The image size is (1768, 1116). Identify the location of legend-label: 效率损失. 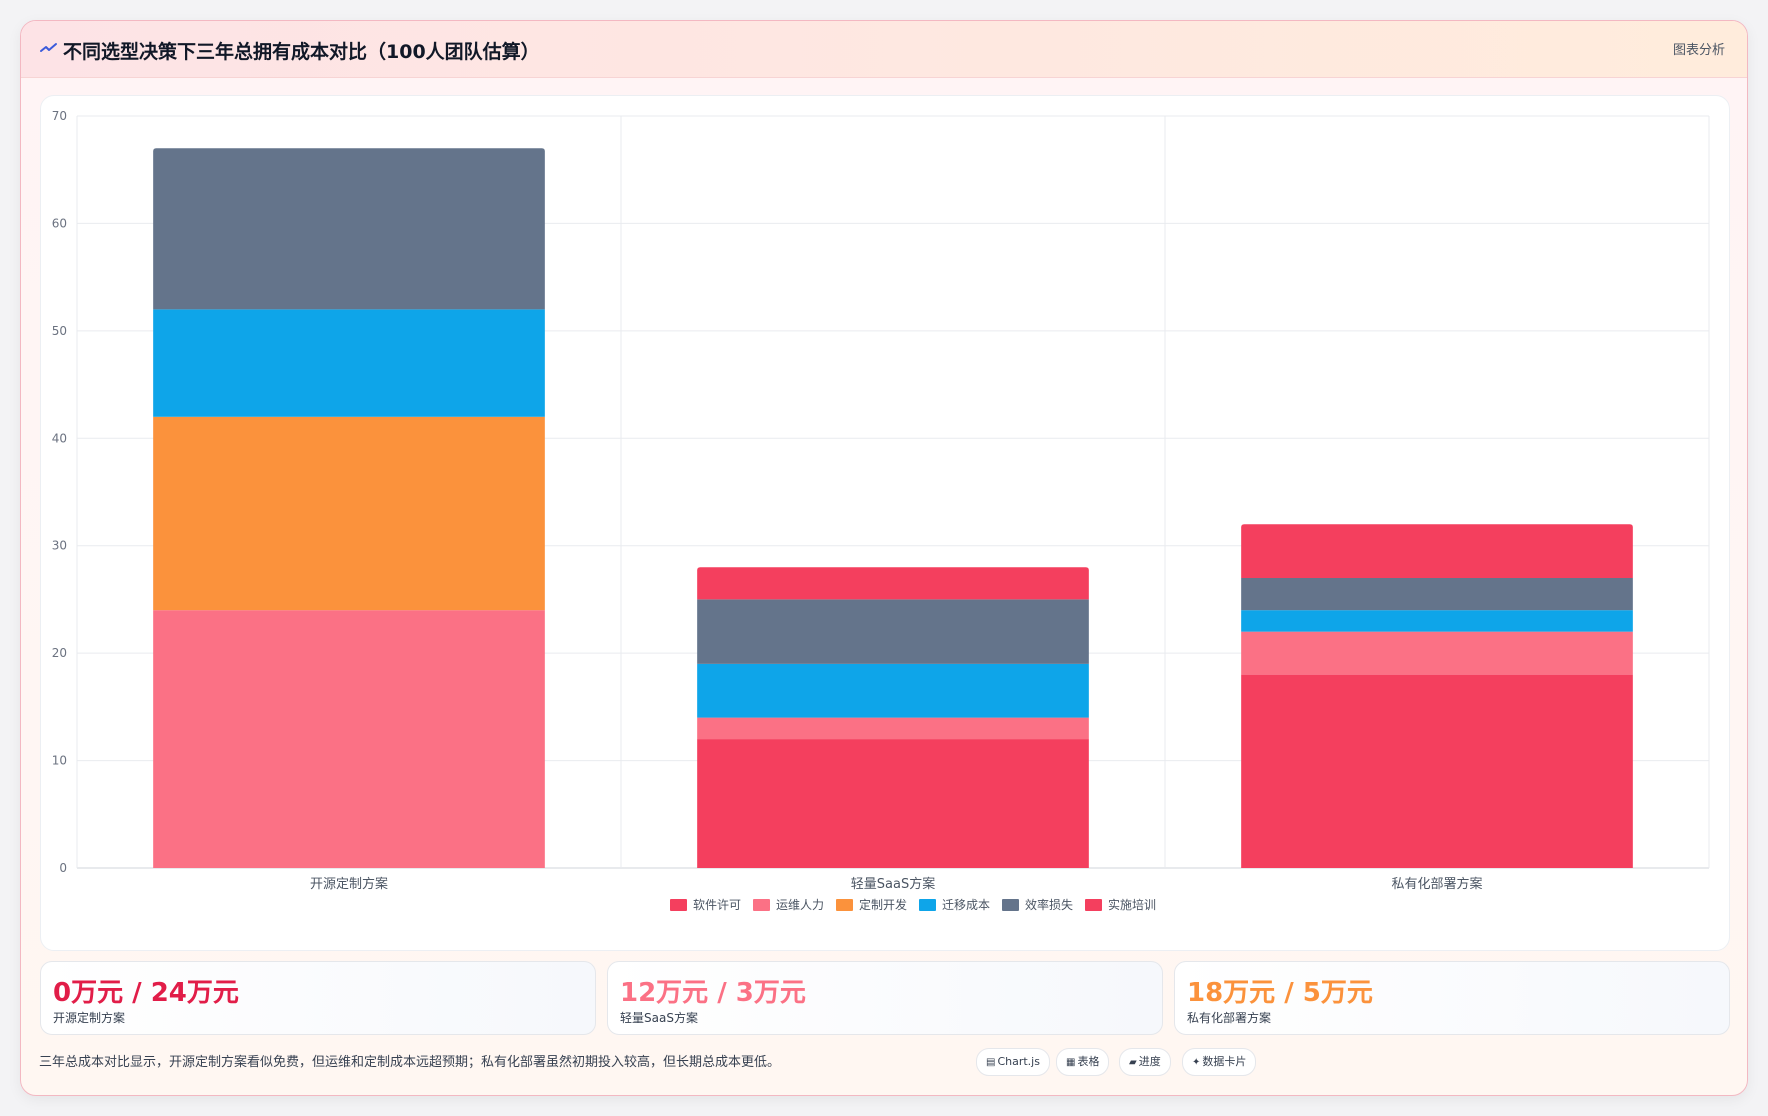
(1049, 904).